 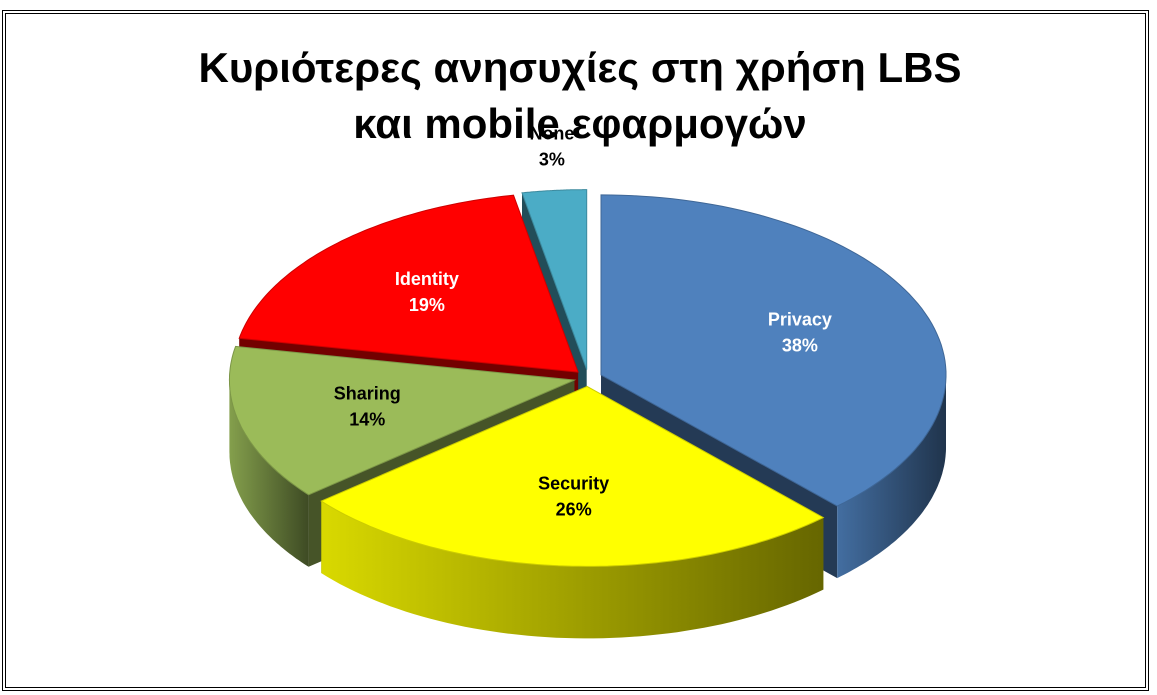 I want to click on data-label-value: 38%, so click(x=800, y=346).